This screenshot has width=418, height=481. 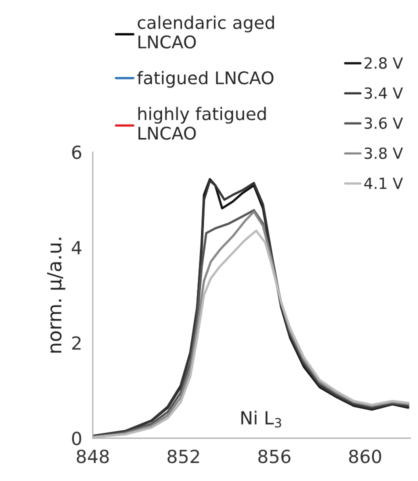 What do you see at coordinates (77, 152) in the screenshot?
I see `y-tick-label: 6` at bounding box center [77, 152].